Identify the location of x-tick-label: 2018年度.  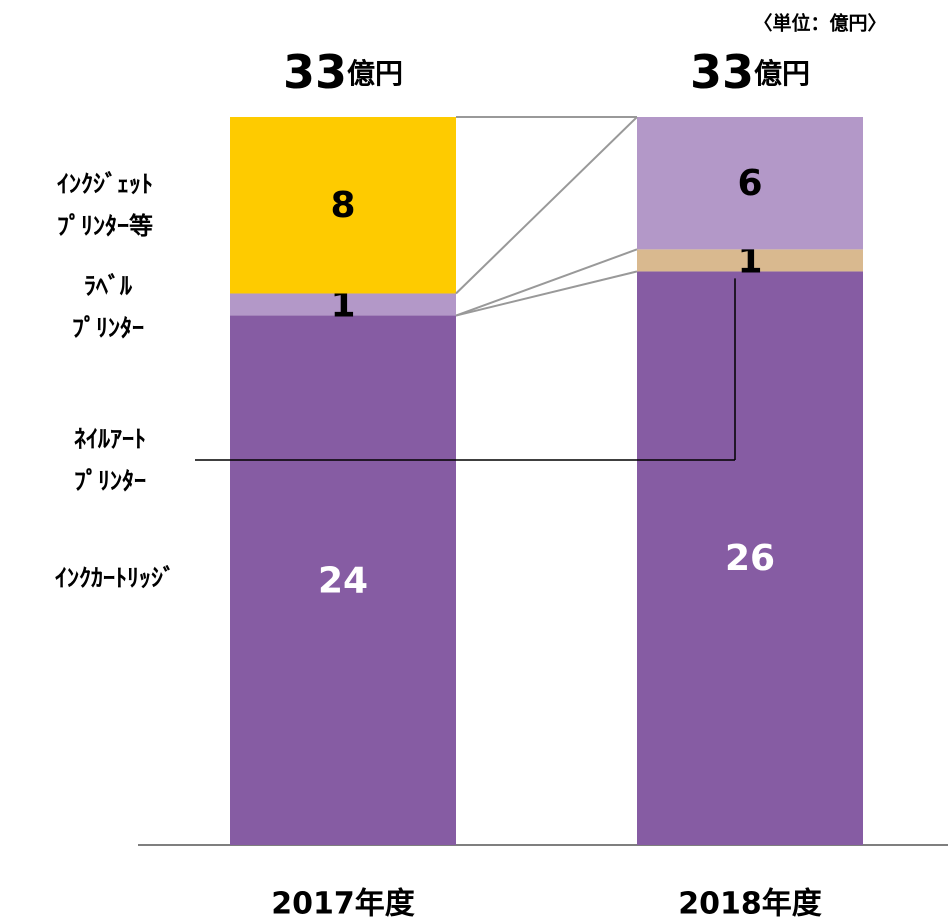
(750, 904).